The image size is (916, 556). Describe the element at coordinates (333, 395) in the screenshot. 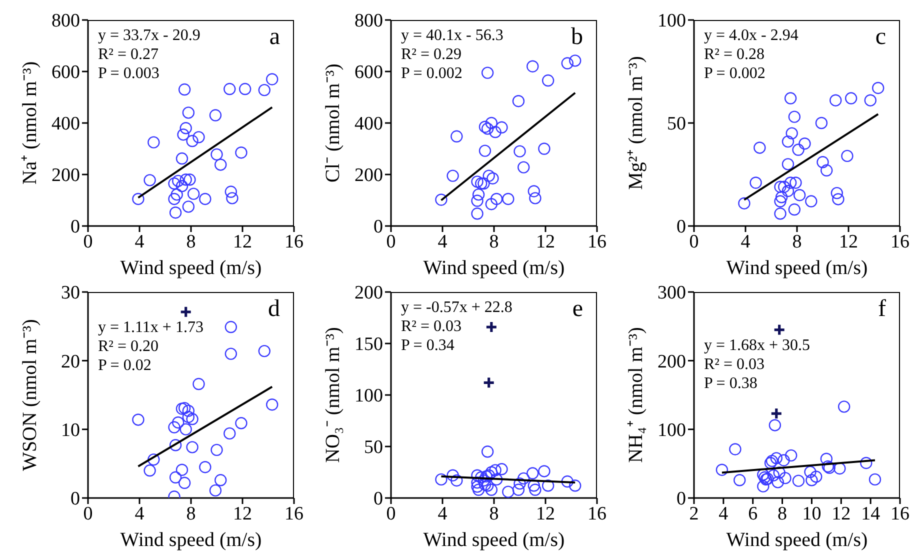

I see `y-axis-title: NO₃⁻ (nmol m⁻³)` at that location.